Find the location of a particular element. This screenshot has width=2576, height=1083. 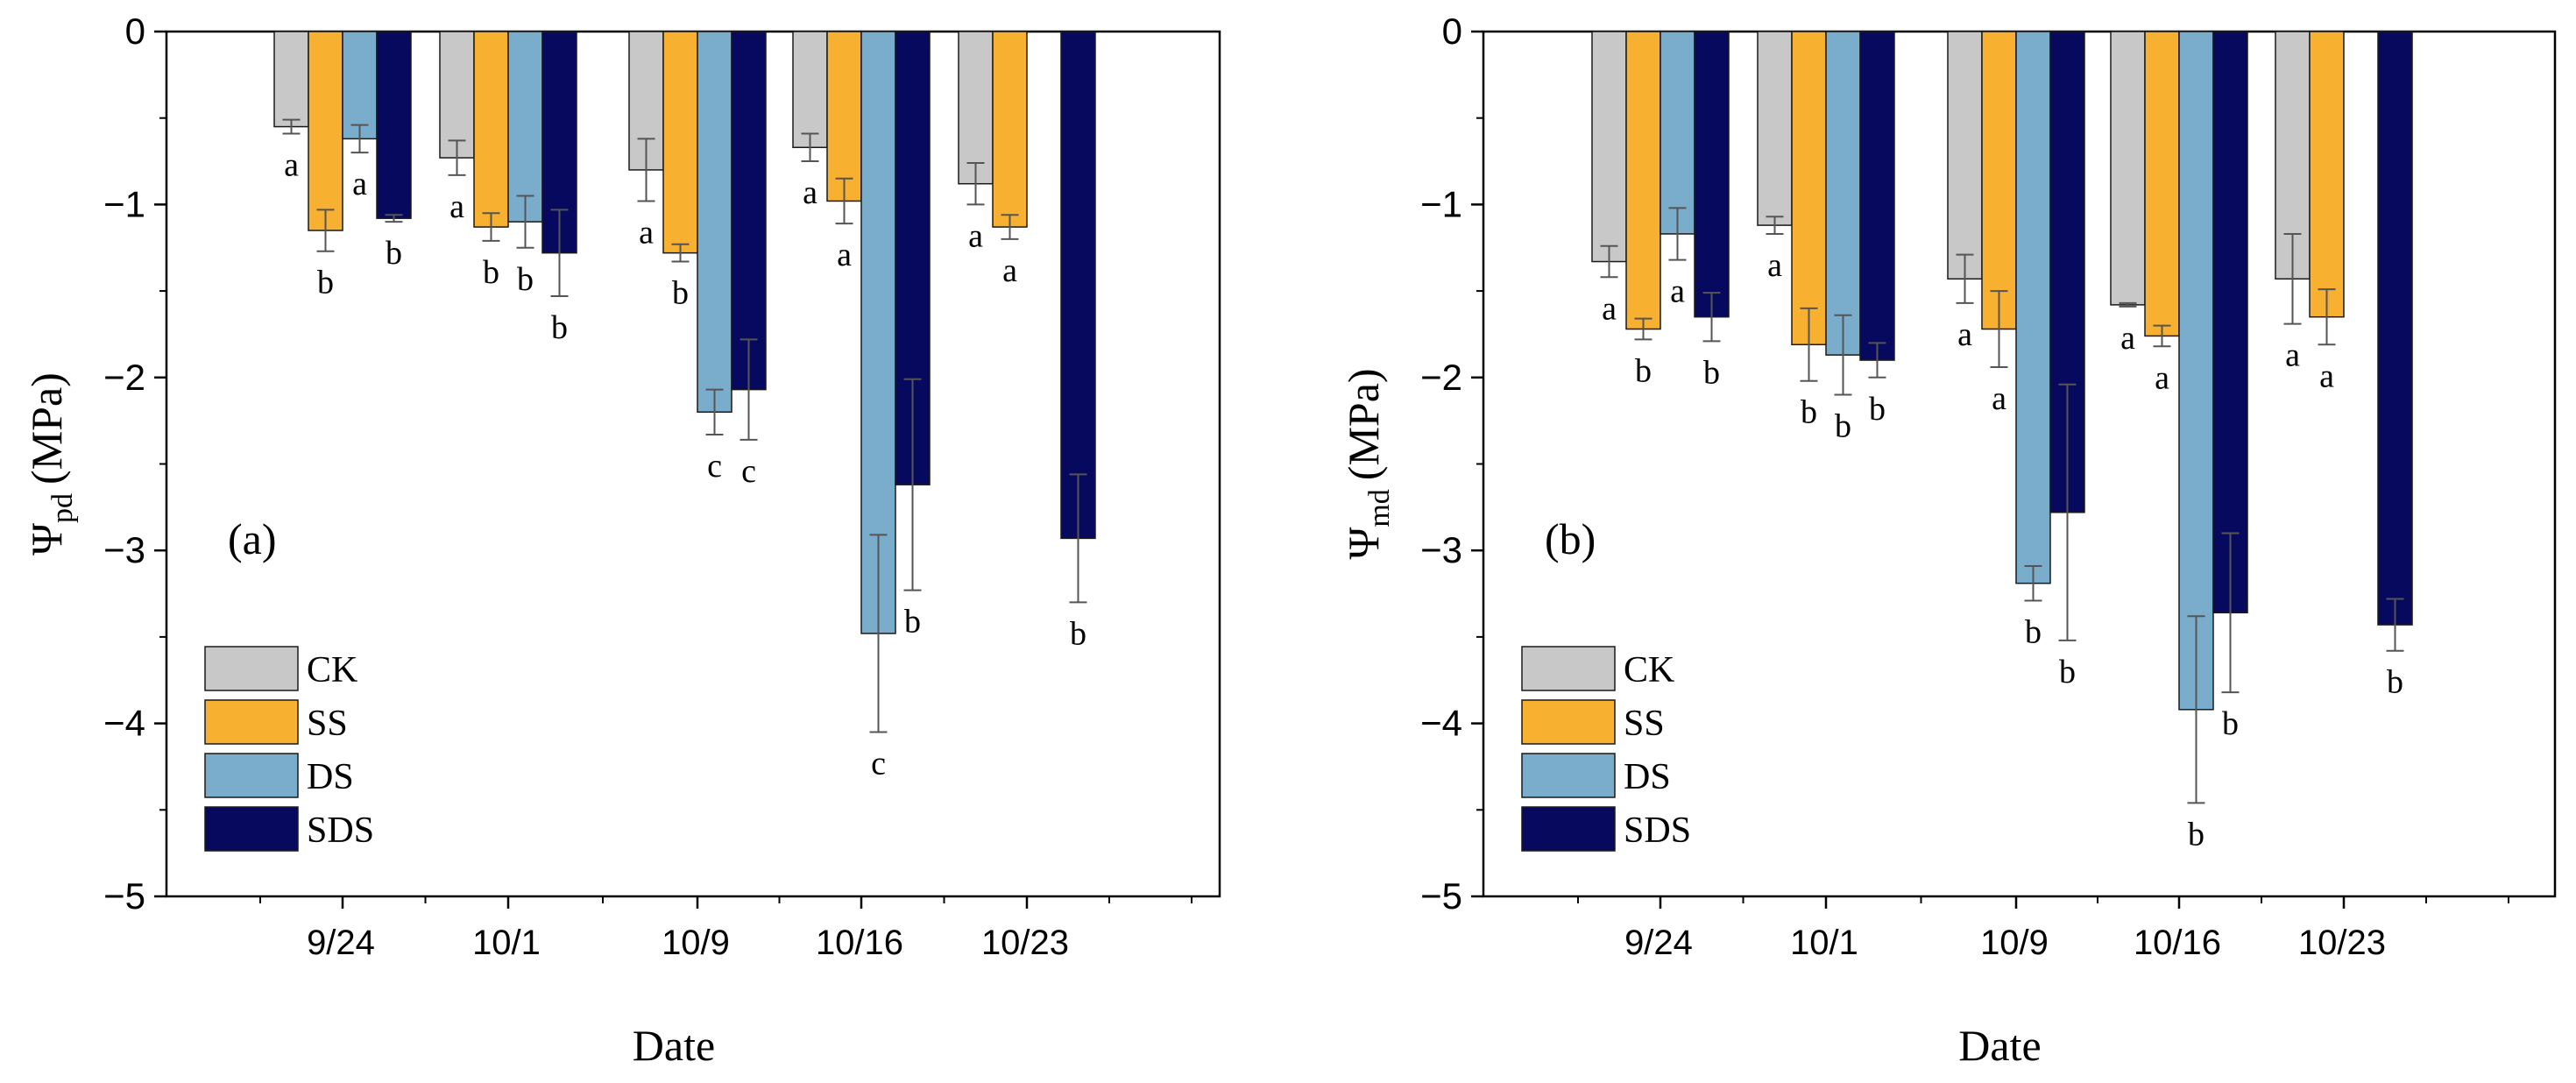

y-axis-title: Ψmd (MPa) is located at coordinates (1367, 464).